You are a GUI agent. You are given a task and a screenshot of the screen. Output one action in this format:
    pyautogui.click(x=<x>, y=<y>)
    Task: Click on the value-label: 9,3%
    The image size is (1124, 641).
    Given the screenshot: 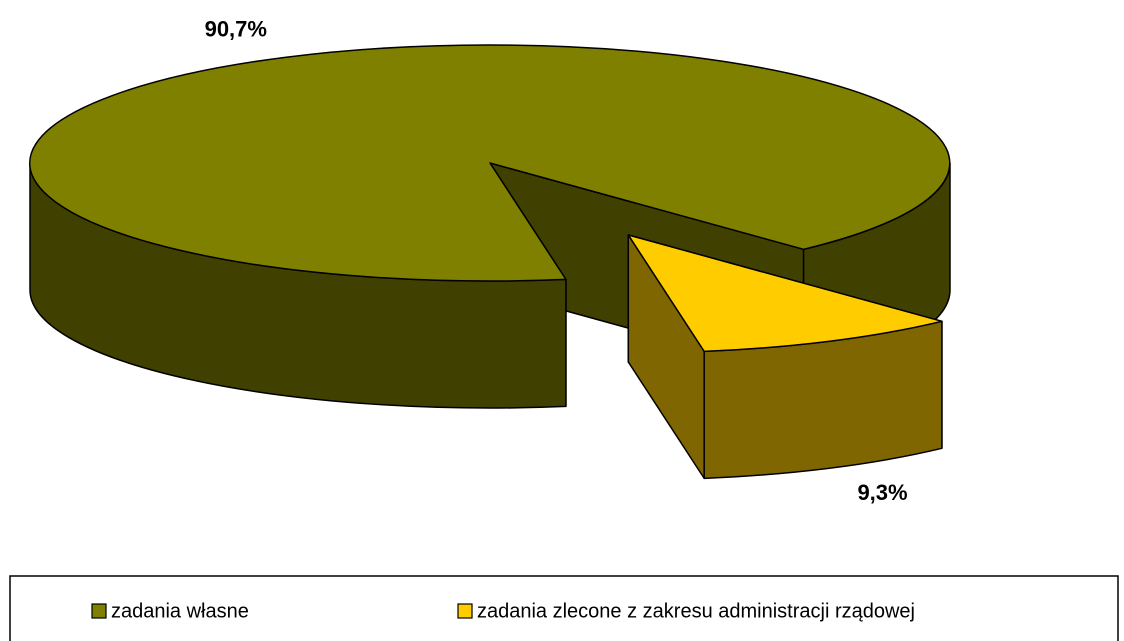 What is the action you would take?
    pyautogui.click(x=882, y=492)
    